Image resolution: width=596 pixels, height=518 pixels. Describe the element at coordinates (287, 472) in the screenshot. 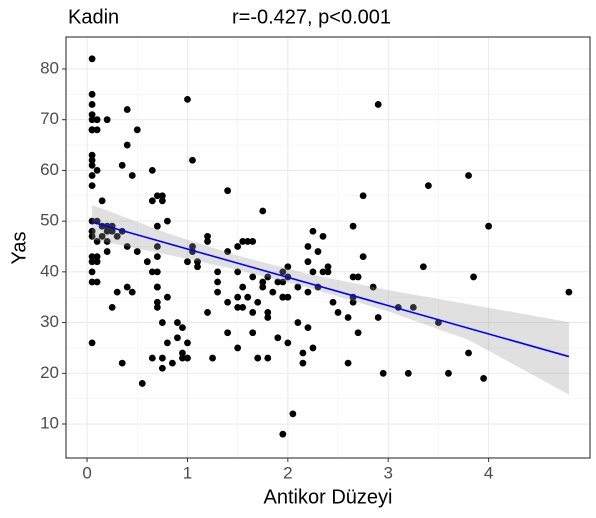

I see `x-tick-label: 2` at that location.